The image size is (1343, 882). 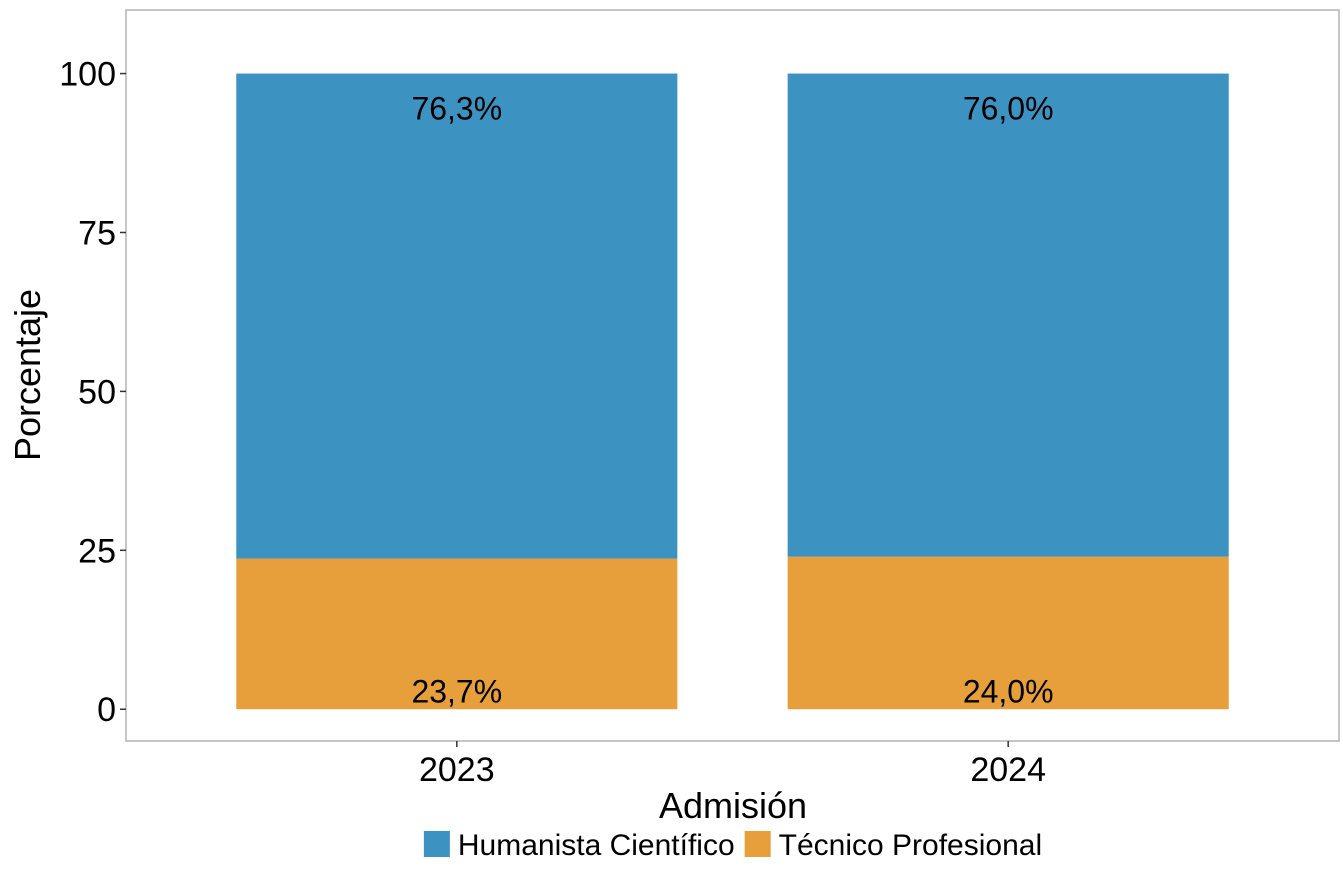 What do you see at coordinates (1008, 109) in the screenshot?
I see `bar-value-label: 76,0%` at bounding box center [1008, 109].